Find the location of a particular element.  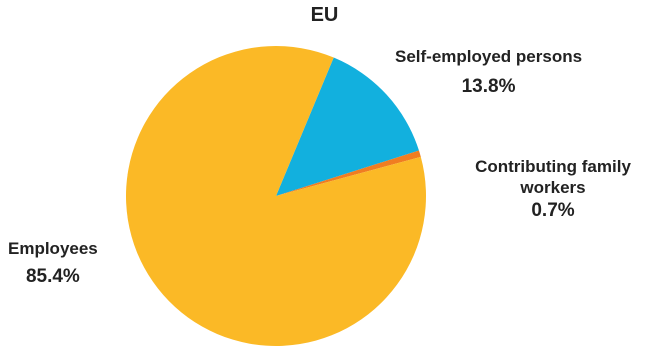

label-contributing-family-name: Contributing family workers is located at coordinates (553, 177).